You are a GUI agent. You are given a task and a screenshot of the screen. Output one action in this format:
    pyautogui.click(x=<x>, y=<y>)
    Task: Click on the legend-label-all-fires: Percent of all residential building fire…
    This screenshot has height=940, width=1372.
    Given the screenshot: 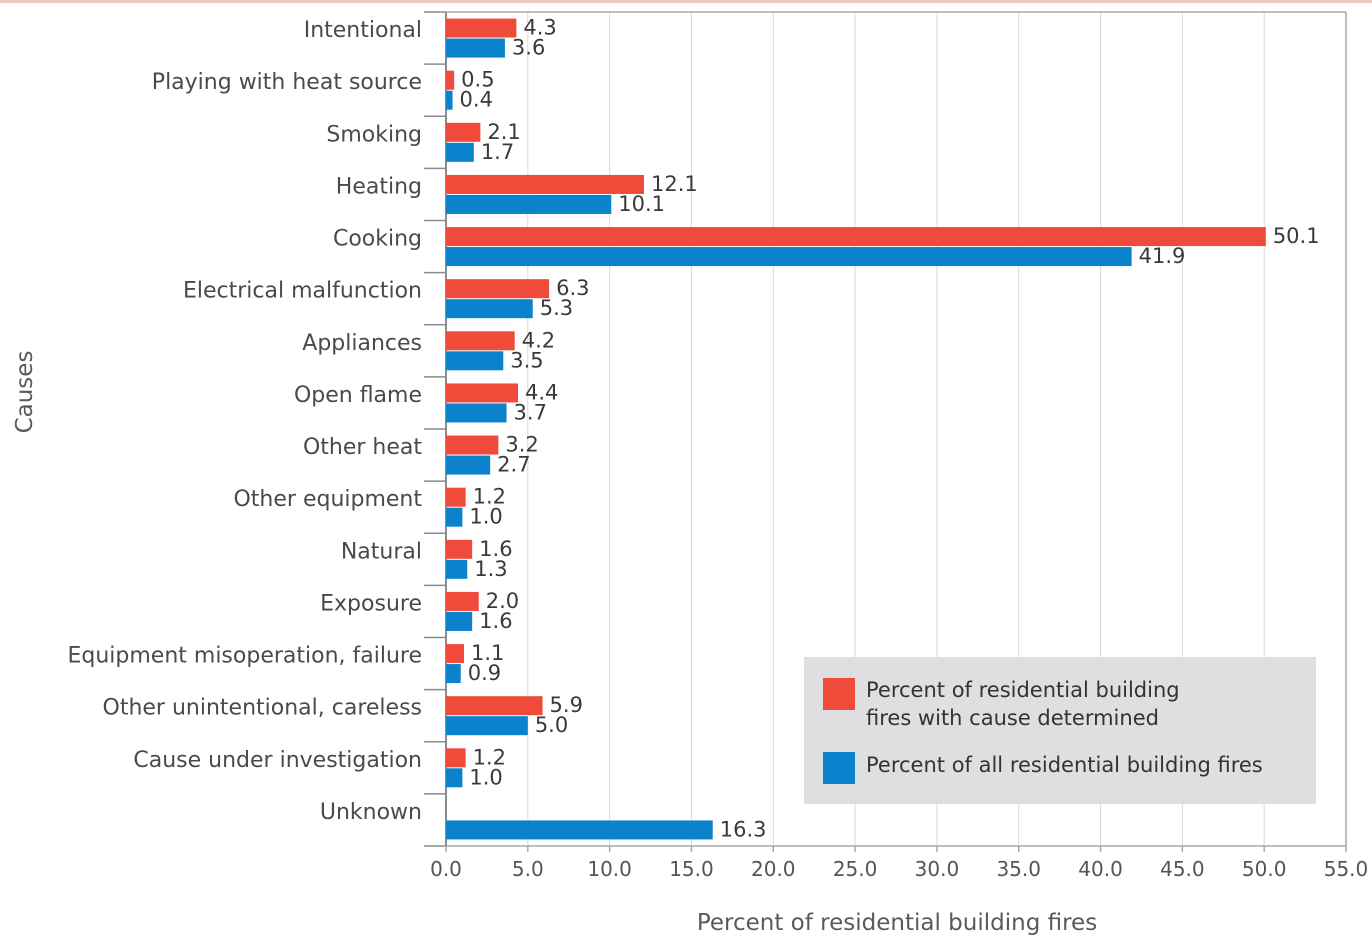 What is the action you would take?
    pyautogui.click(x=1064, y=765)
    